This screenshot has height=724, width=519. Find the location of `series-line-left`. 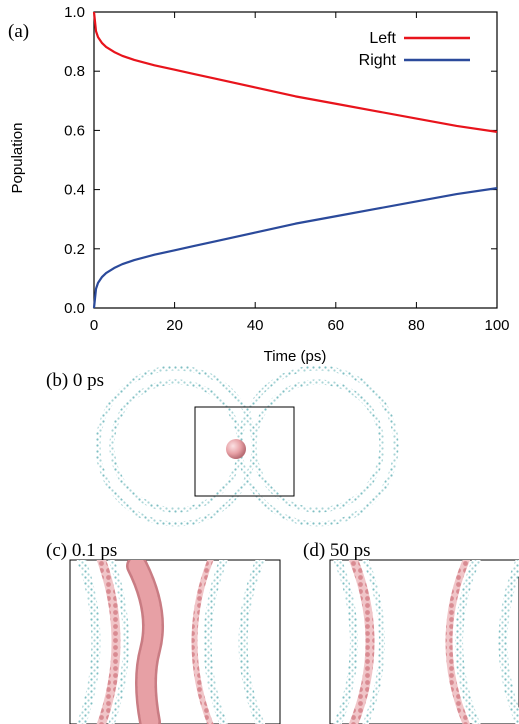

series-line-left is located at coordinates (295, 72).